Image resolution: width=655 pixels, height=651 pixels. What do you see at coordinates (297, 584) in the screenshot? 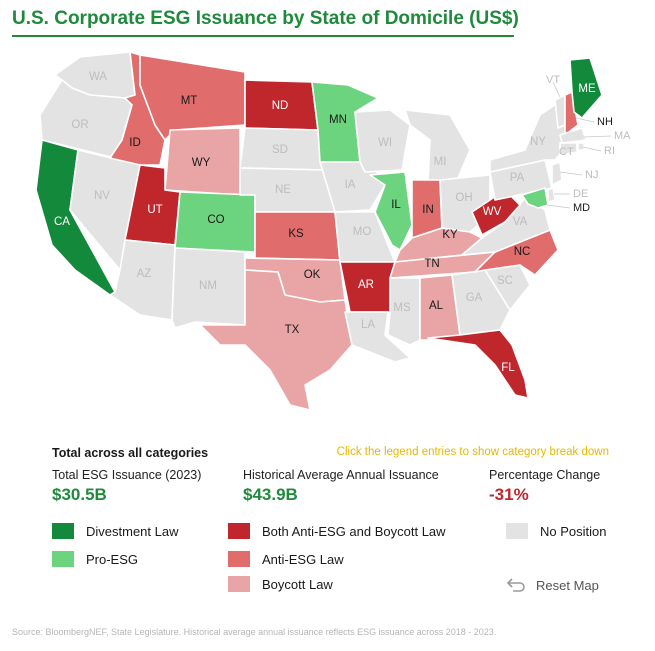
I see `legend-label-boycott: Boycott Law` at bounding box center [297, 584].